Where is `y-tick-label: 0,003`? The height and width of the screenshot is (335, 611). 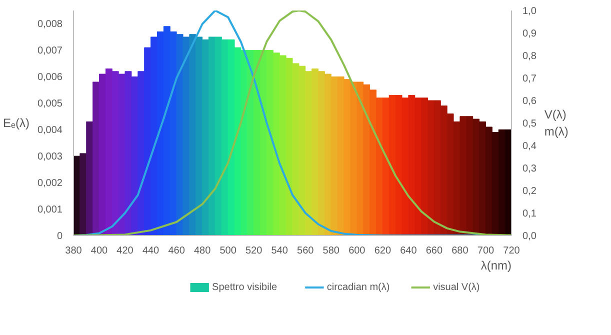
y-tick-label: 0,003 is located at coordinates (50, 157).